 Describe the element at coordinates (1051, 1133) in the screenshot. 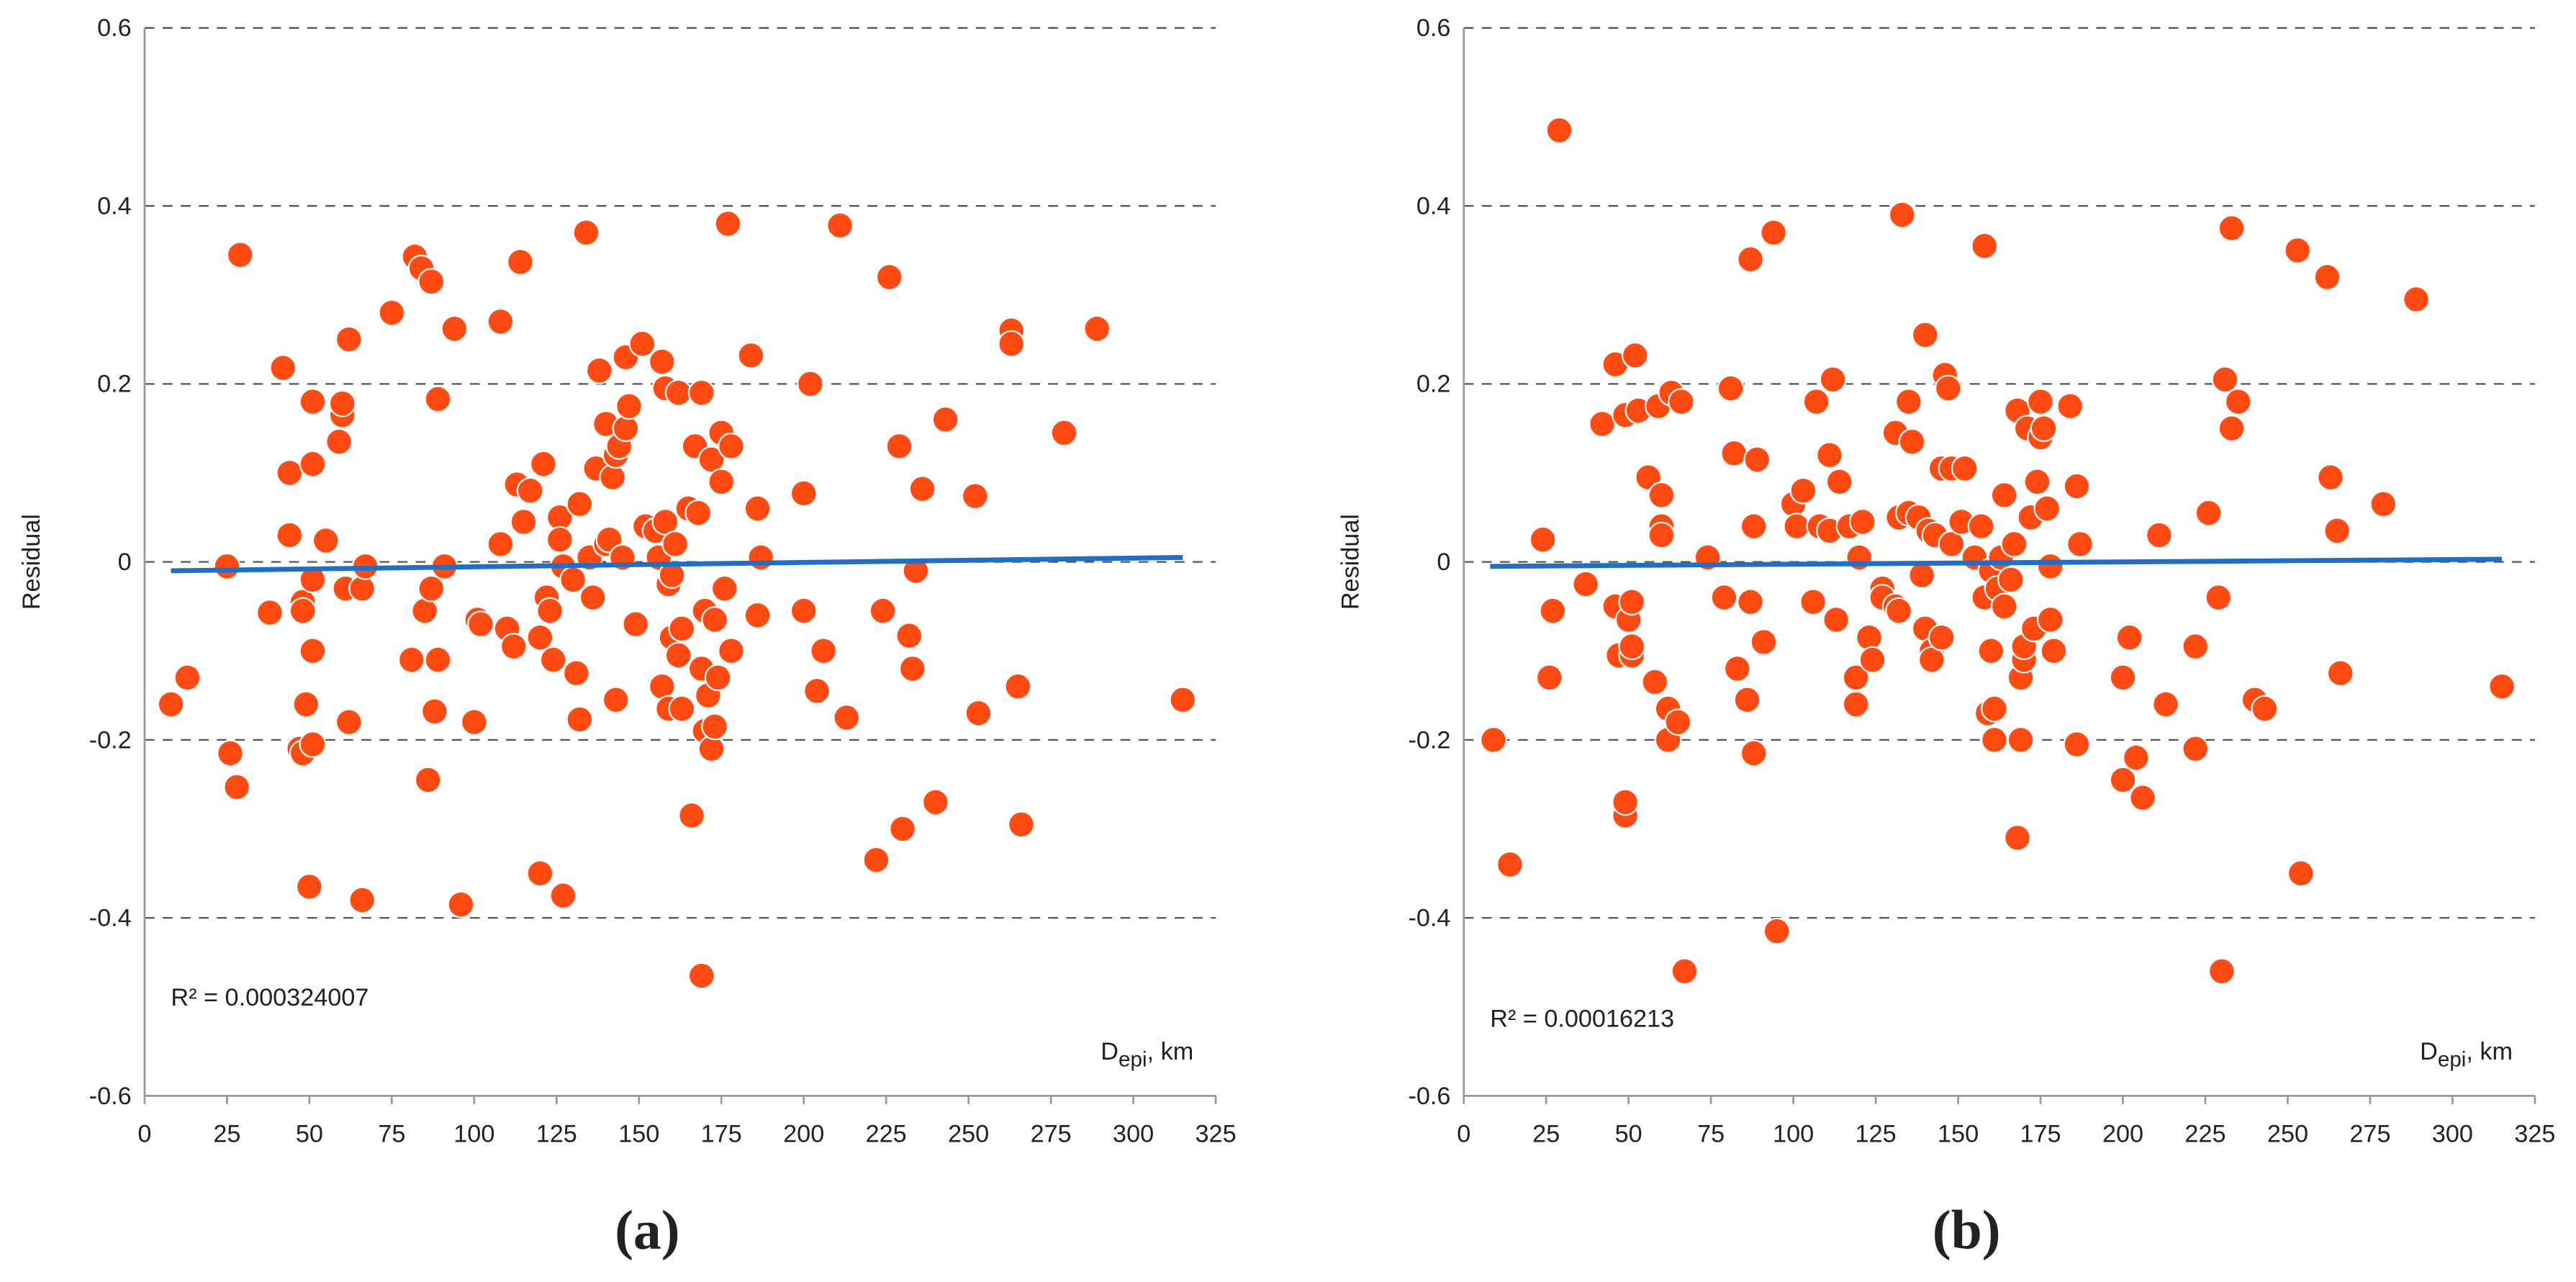

I see `x-tick-label: 275` at that location.